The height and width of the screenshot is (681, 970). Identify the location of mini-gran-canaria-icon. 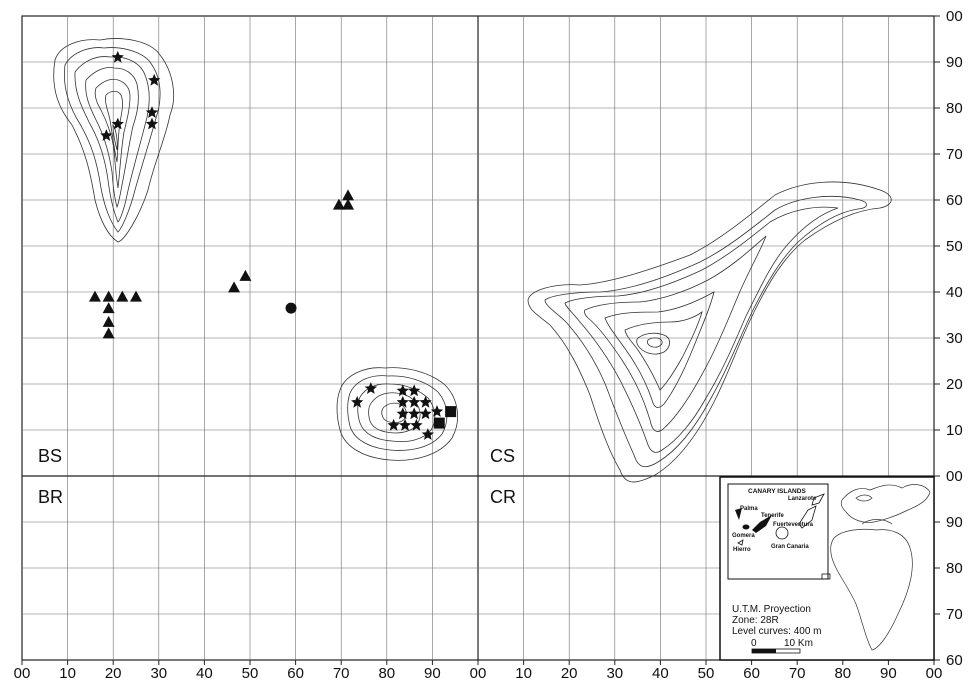
(782, 533).